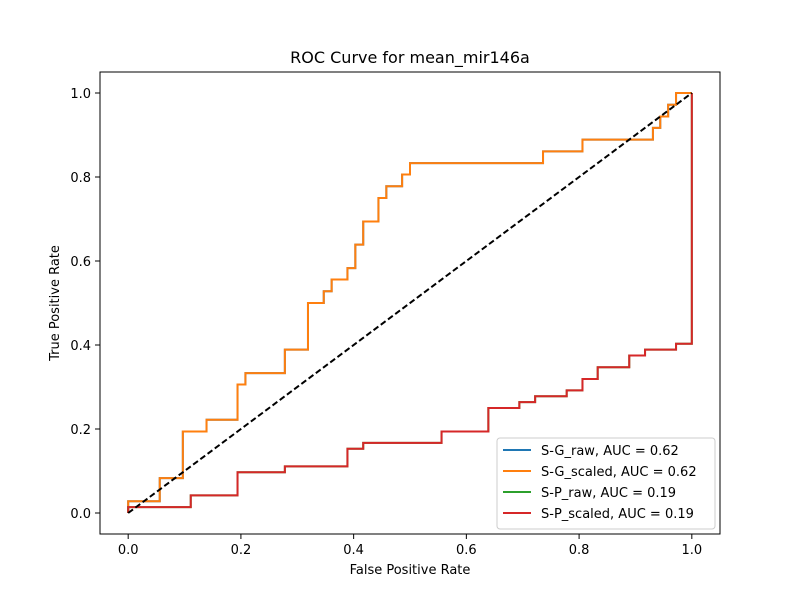 The image size is (800, 604). I want to click on y-tick-label: 0.0, so click(80, 514).